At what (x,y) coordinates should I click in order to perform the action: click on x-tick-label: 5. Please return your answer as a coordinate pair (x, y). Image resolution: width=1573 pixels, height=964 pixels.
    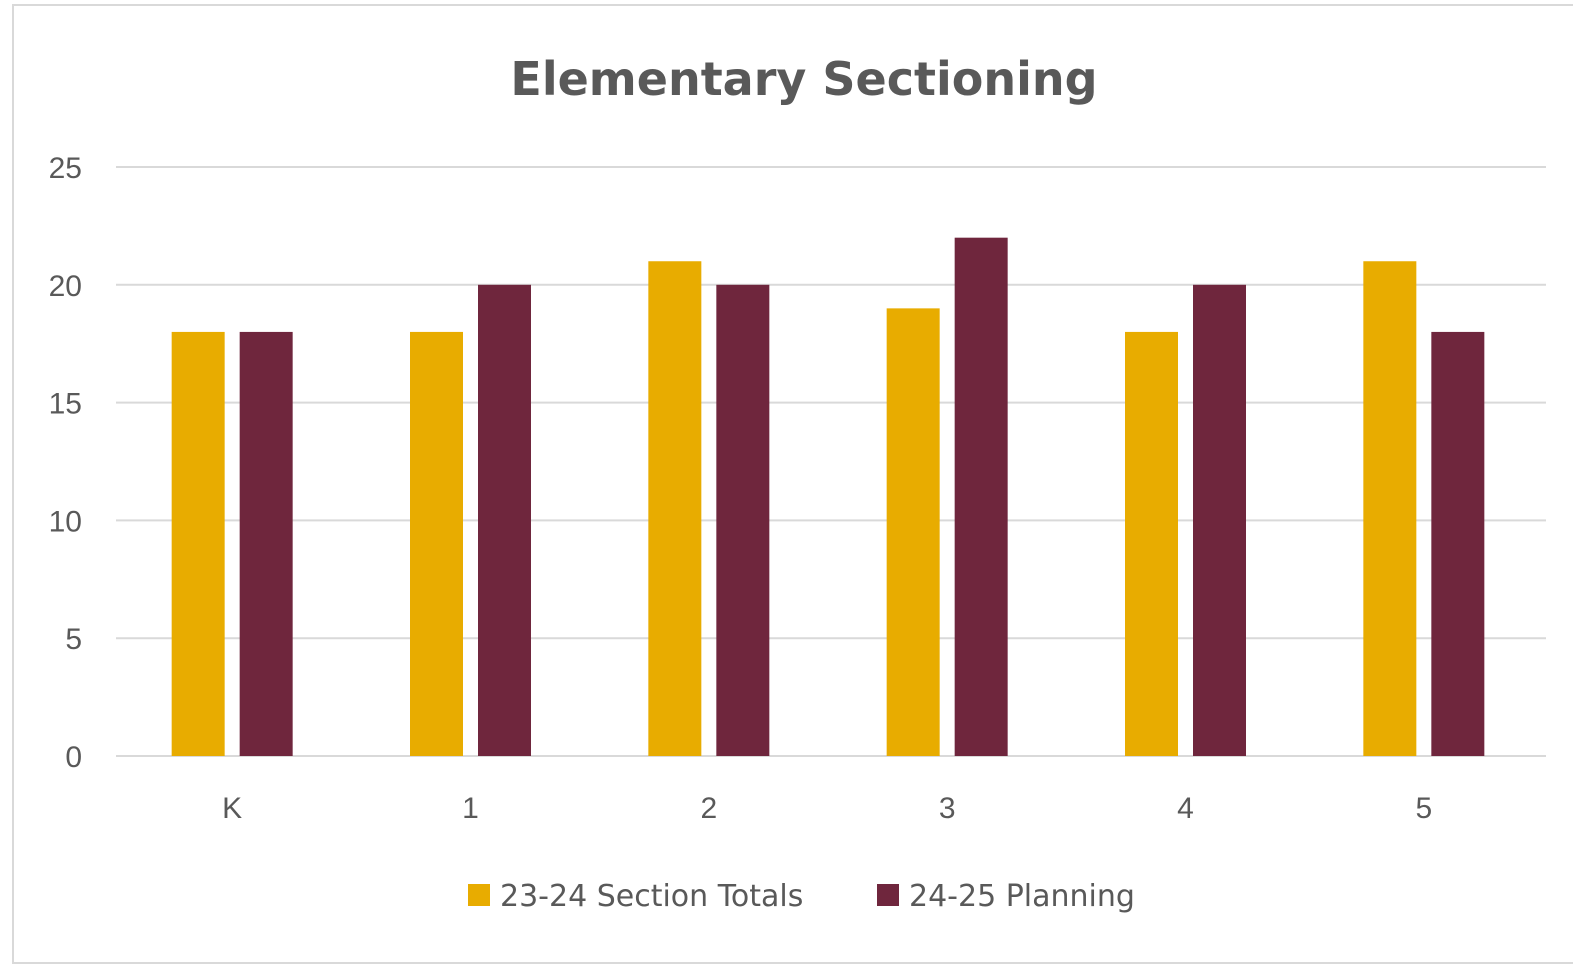
    Looking at the image, I should click on (1423, 808).